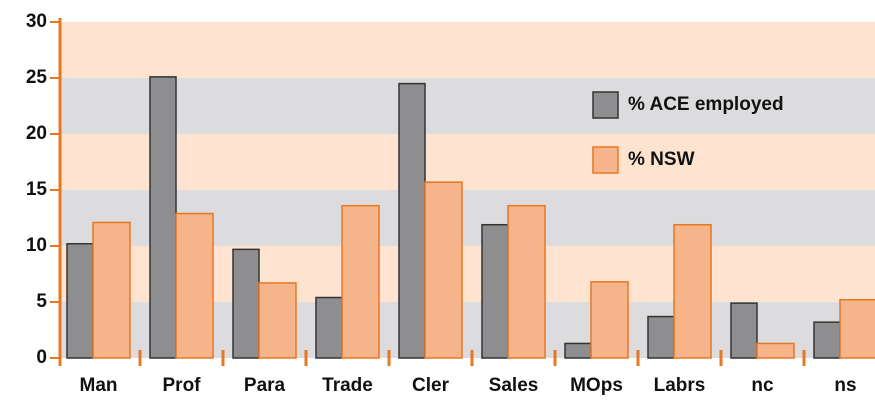  Describe the element at coordinates (680, 385) in the screenshot. I see `x-tick-label: Labrs` at that location.